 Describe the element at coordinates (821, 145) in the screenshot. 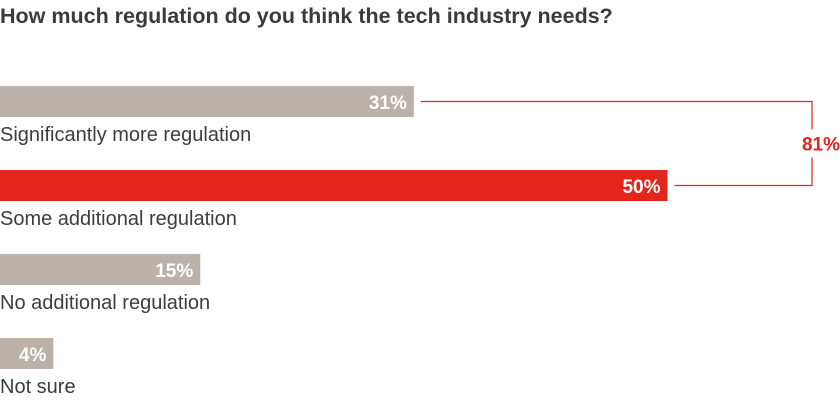

I see `bracket-total-label: 81%` at that location.